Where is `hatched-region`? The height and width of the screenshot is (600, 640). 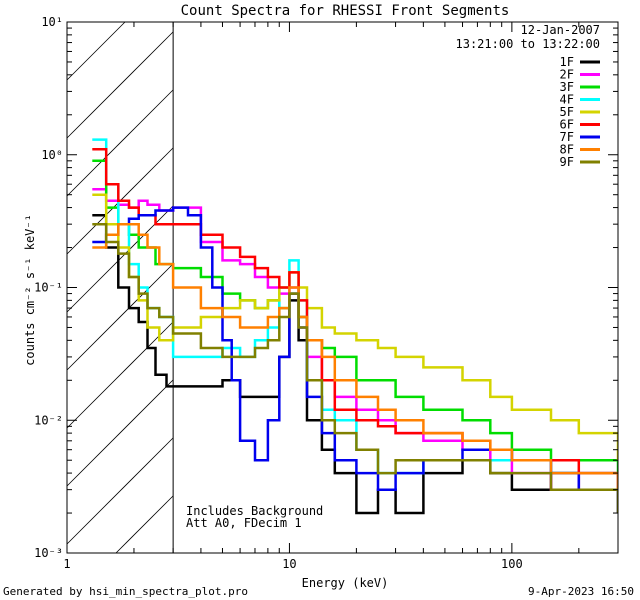 hatched-region is located at coordinates (120, 287).